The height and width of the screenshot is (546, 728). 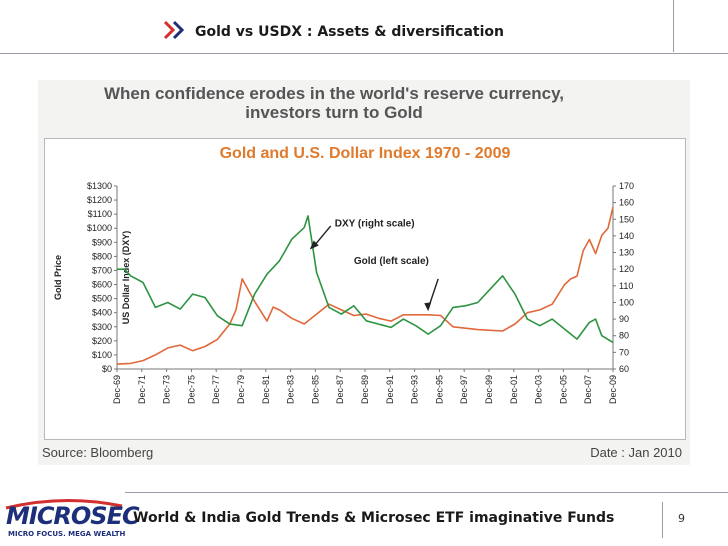 What do you see at coordinates (266, 389) in the screenshot?
I see `x-tick-label: Dec-81` at bounding box center [266, 389].